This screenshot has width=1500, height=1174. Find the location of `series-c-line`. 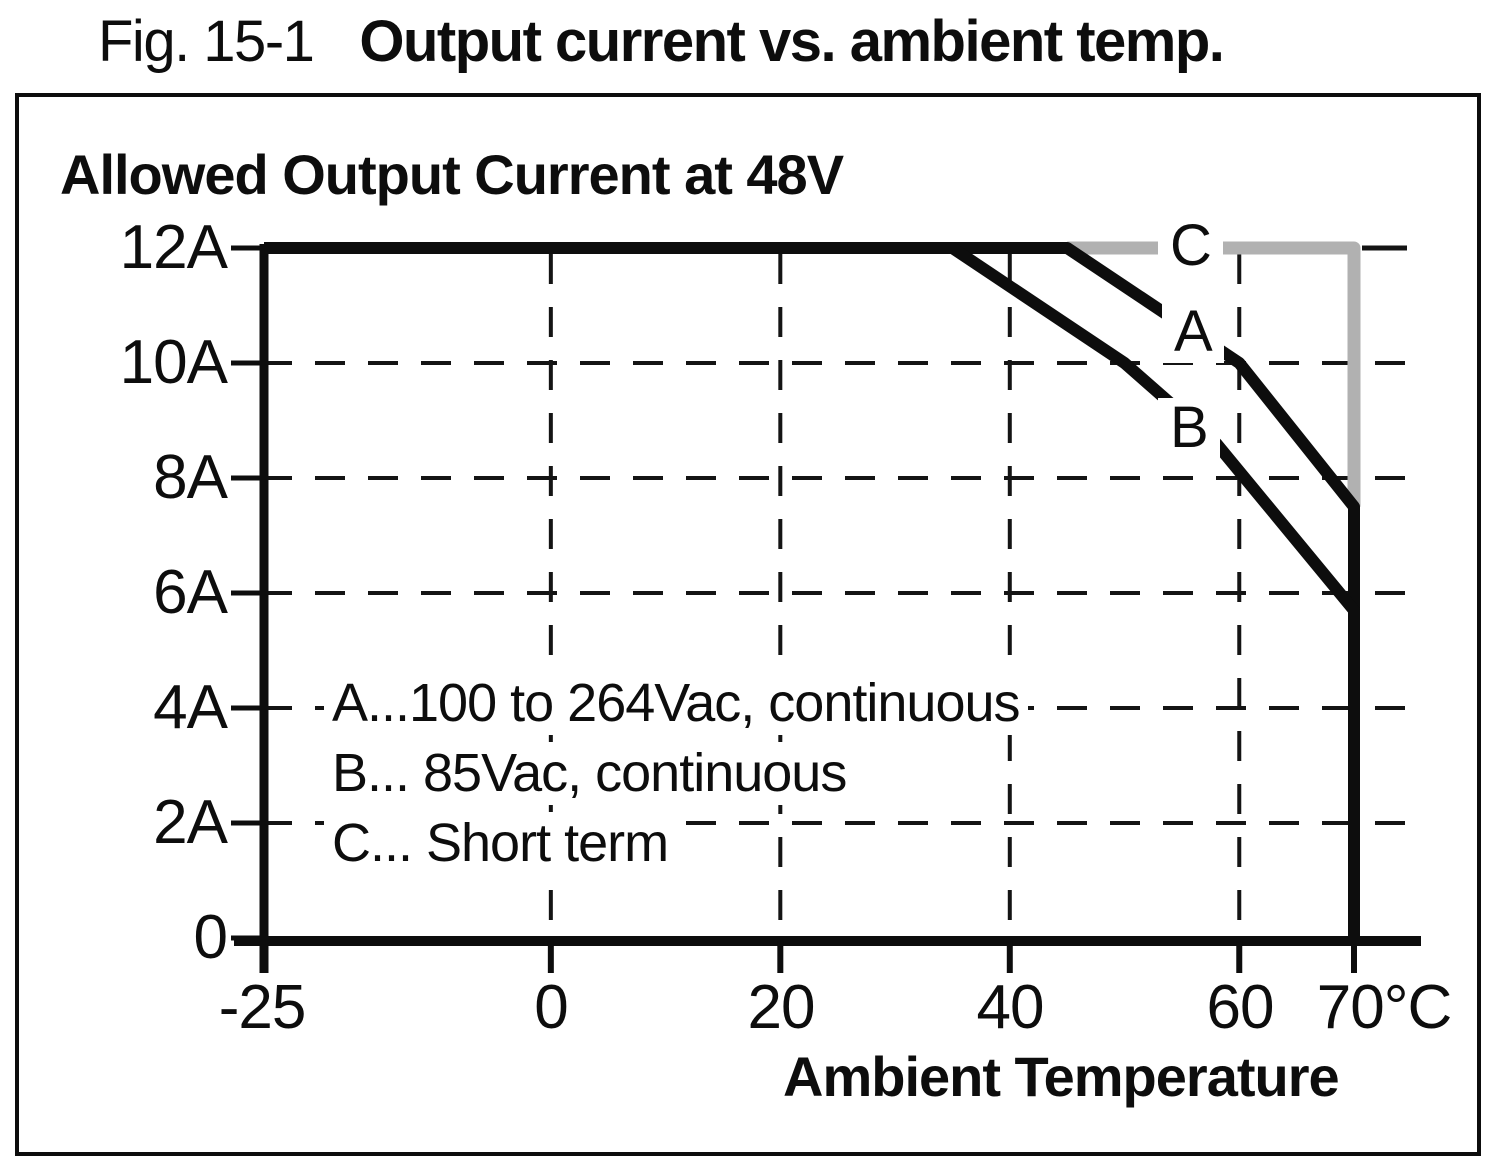

series-c-line is located at coordinates (1214, 374).